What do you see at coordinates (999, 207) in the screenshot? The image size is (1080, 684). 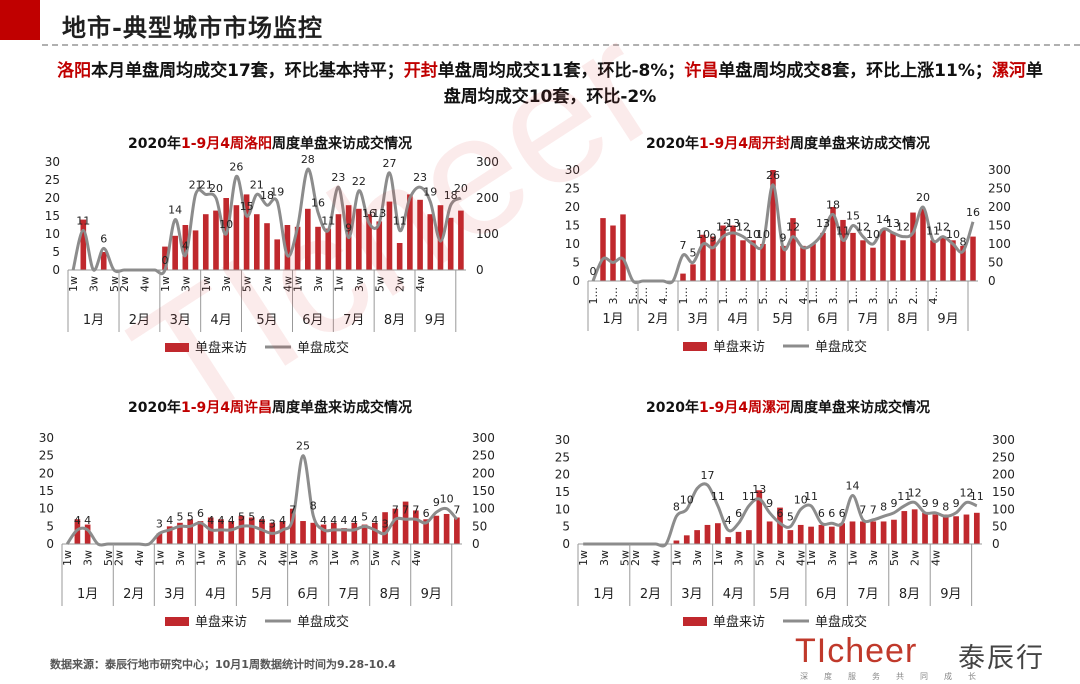 I see `right-axis-tick-label: 200` at bounding box center [999, 207].